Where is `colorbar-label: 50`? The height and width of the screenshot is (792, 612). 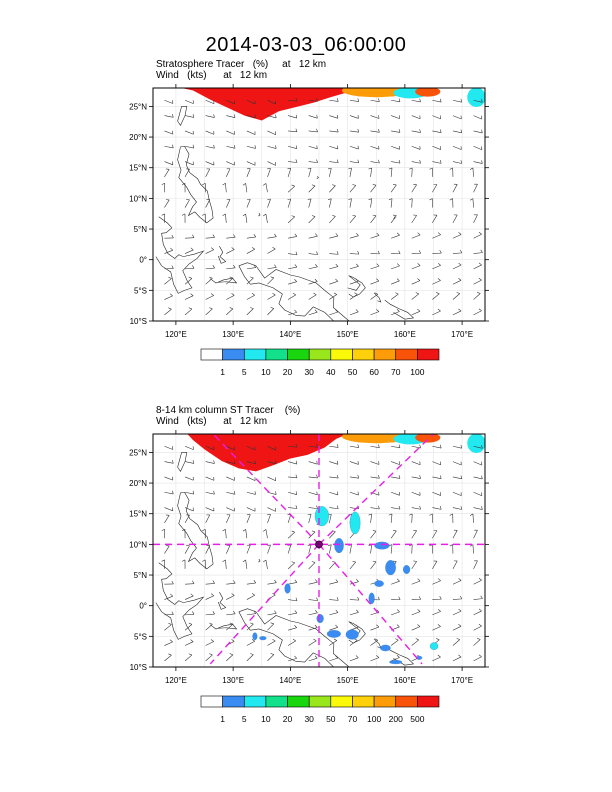
colorbar-label: 50 is located at coordinates (331, 719).